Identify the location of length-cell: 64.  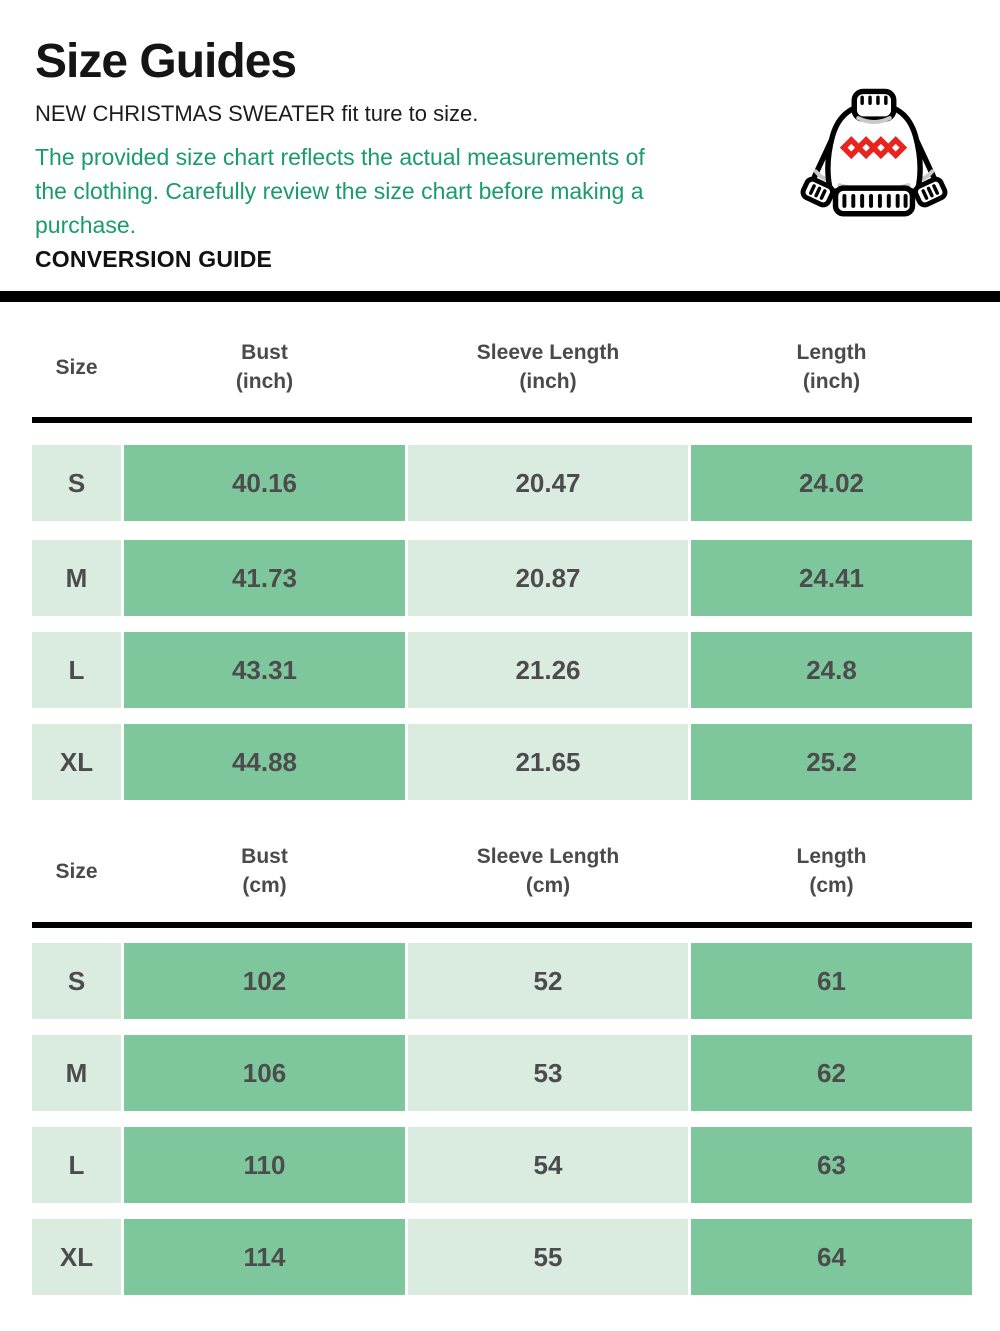
(831, 1257).